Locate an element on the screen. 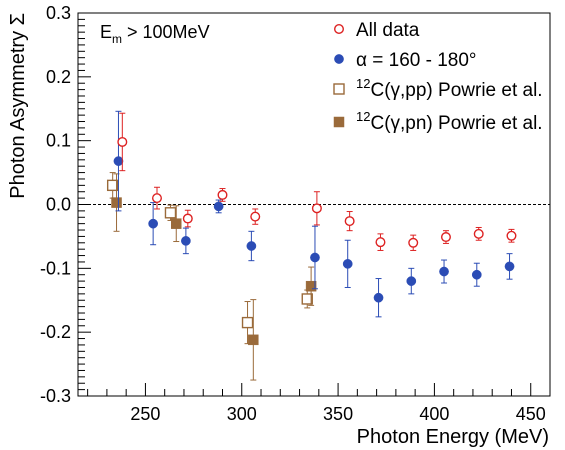 The width and height of the screenshot is (565, 450). y-tick-label: 0.0 is located at coordinates (58, 205).